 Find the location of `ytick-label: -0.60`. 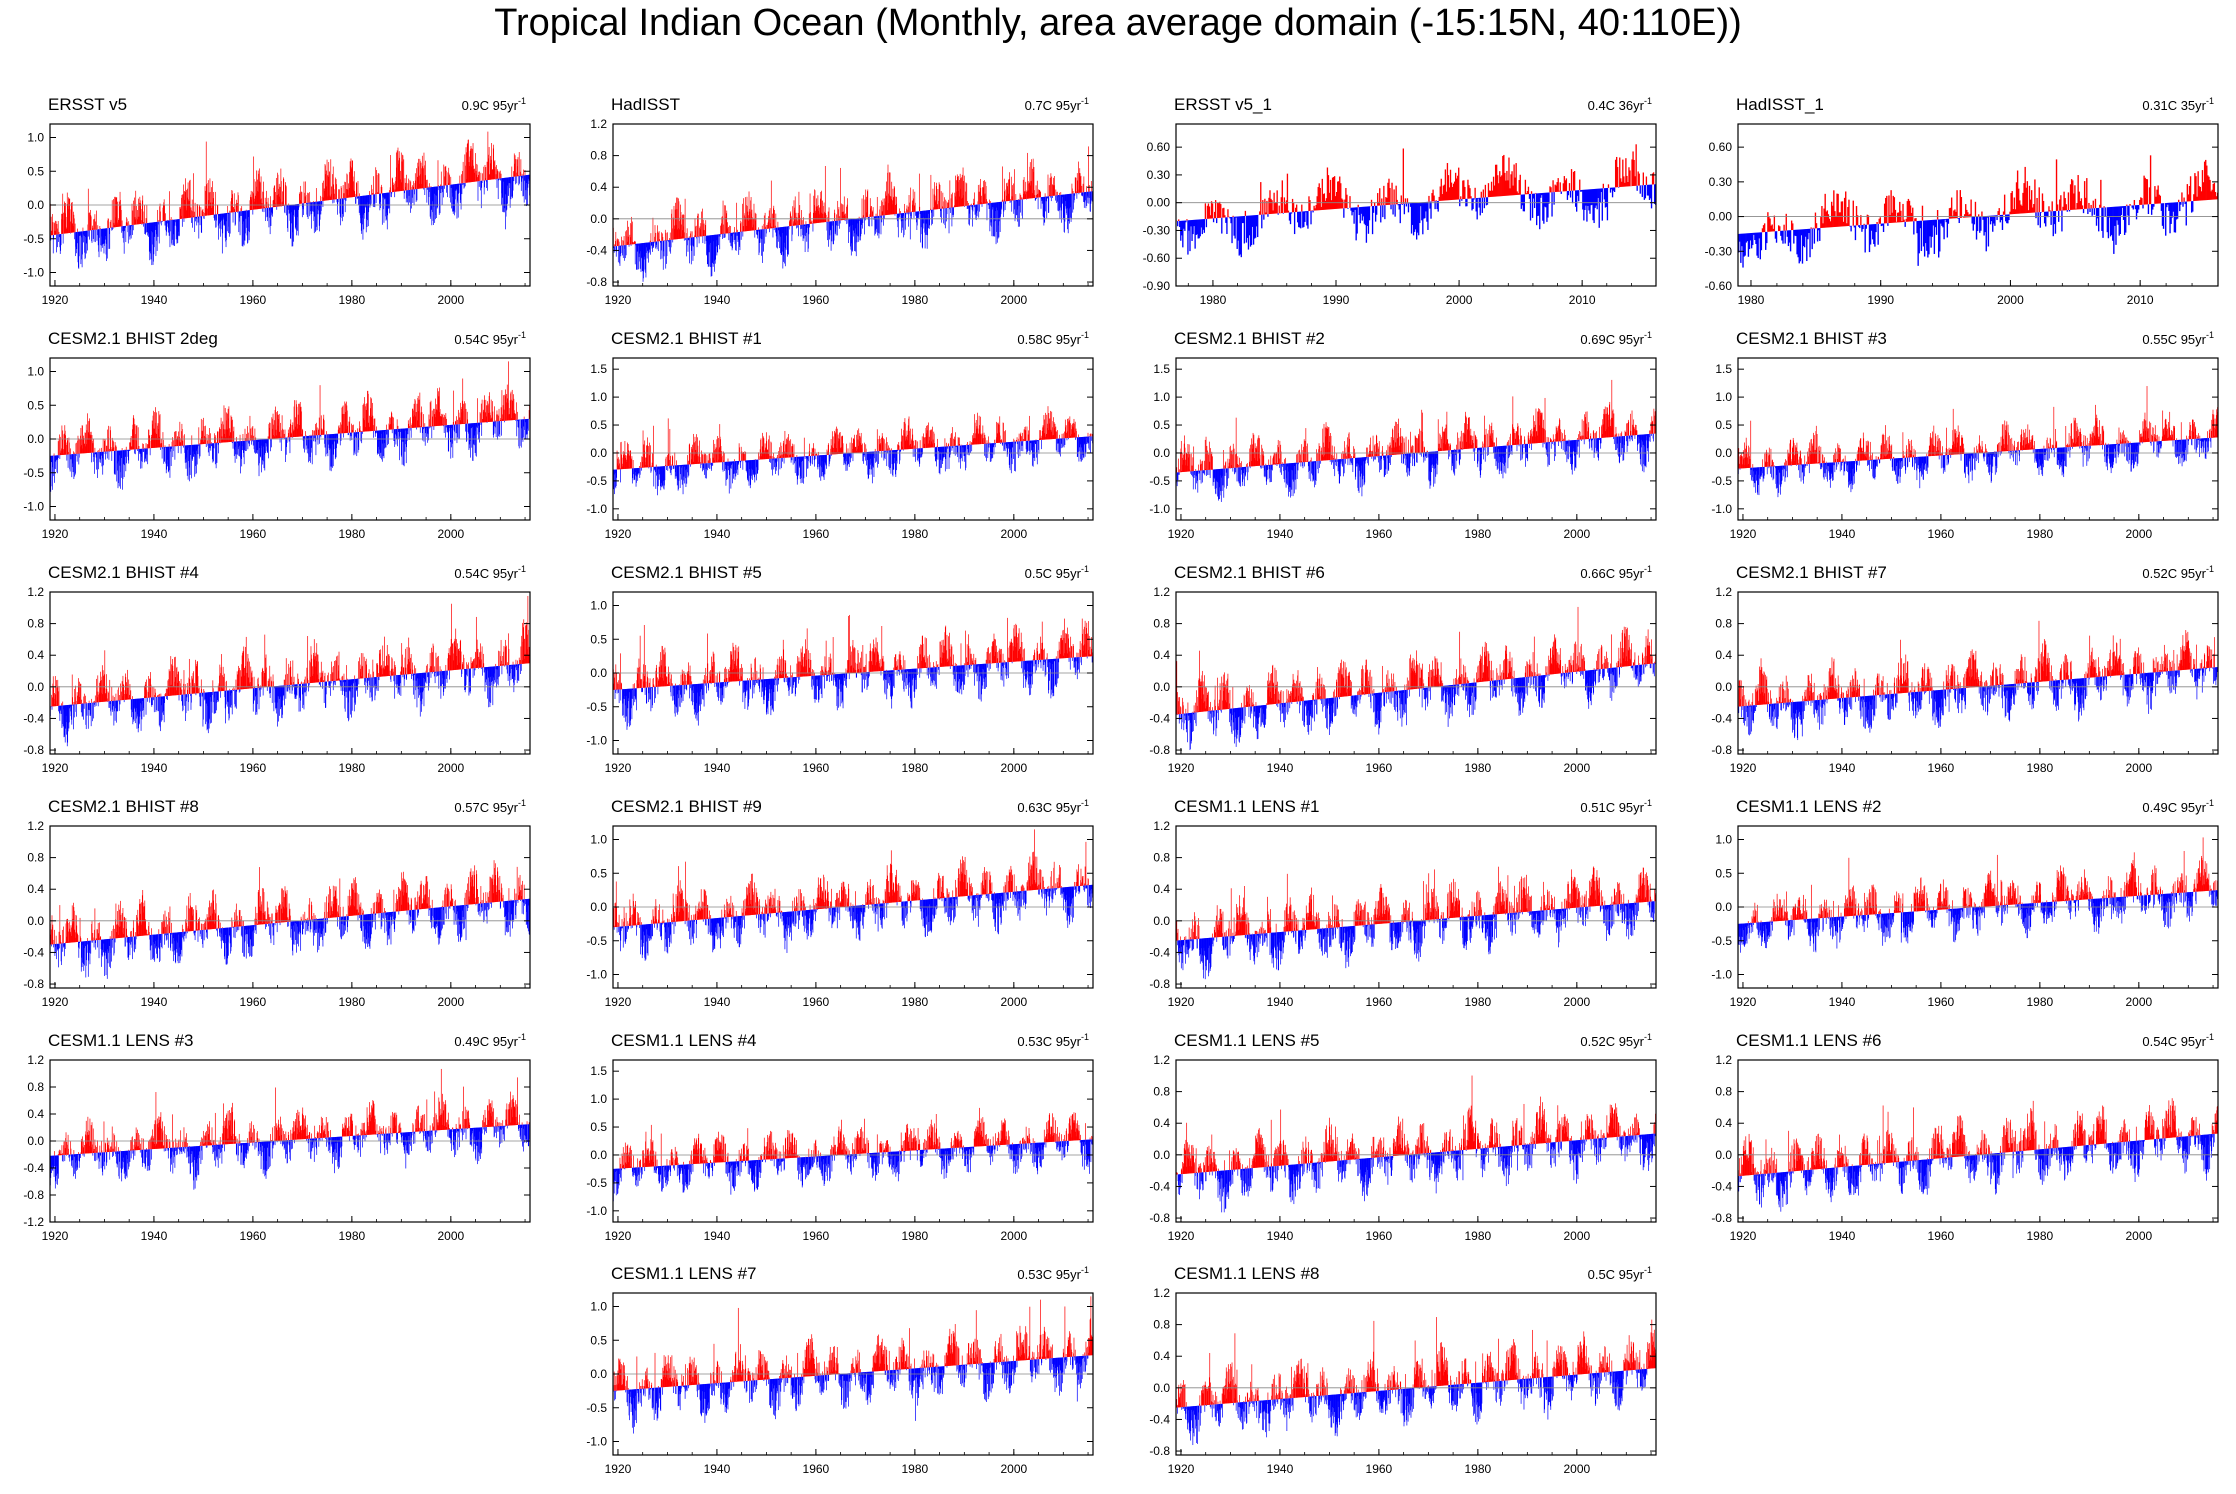

ytick-label: -0.60 is located at coordinates (1157, 258).